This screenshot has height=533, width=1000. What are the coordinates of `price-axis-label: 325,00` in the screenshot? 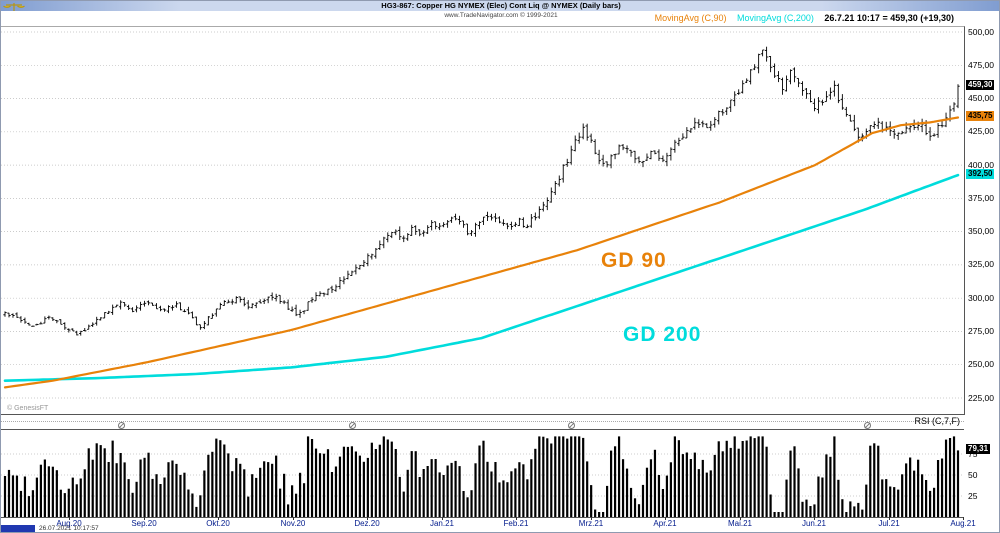 It's located at (981, 264).